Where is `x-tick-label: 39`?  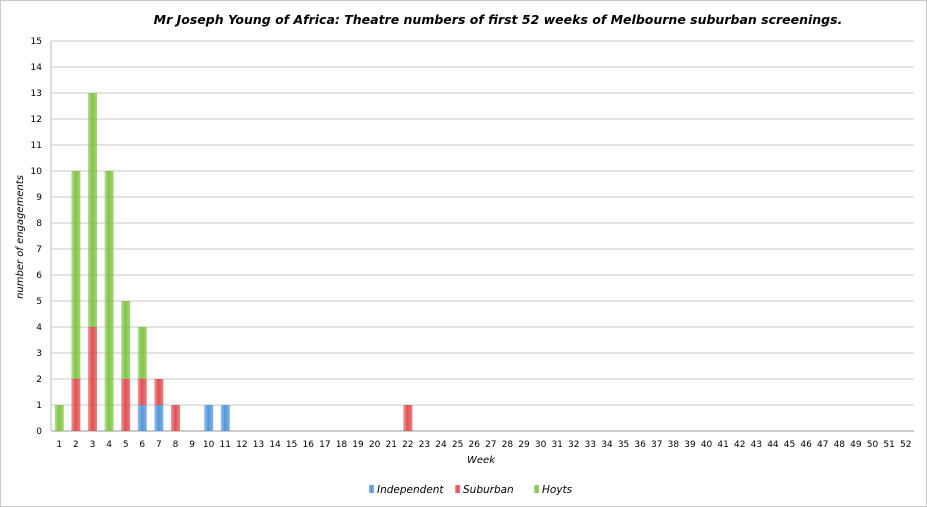 x-tick-label: 39 is located at coordinates (690, 445).